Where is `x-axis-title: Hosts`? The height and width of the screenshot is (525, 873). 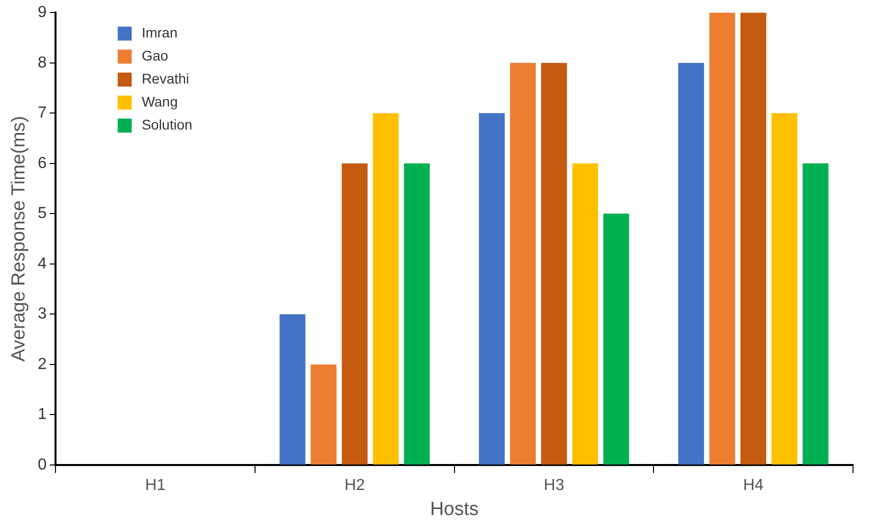 x-axis-title: Hosts is located at coordinates (454, 509).